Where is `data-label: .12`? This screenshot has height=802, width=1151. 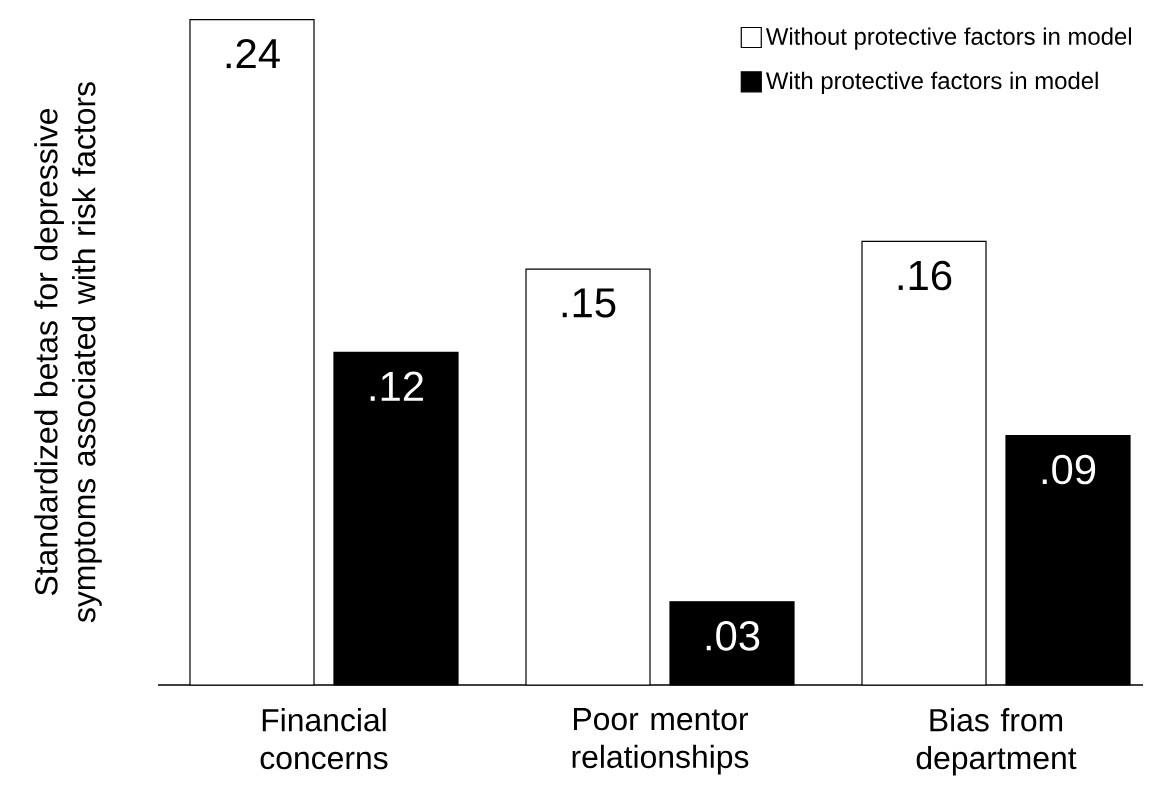 data-label: .12 is located at coordinates (396, 386).